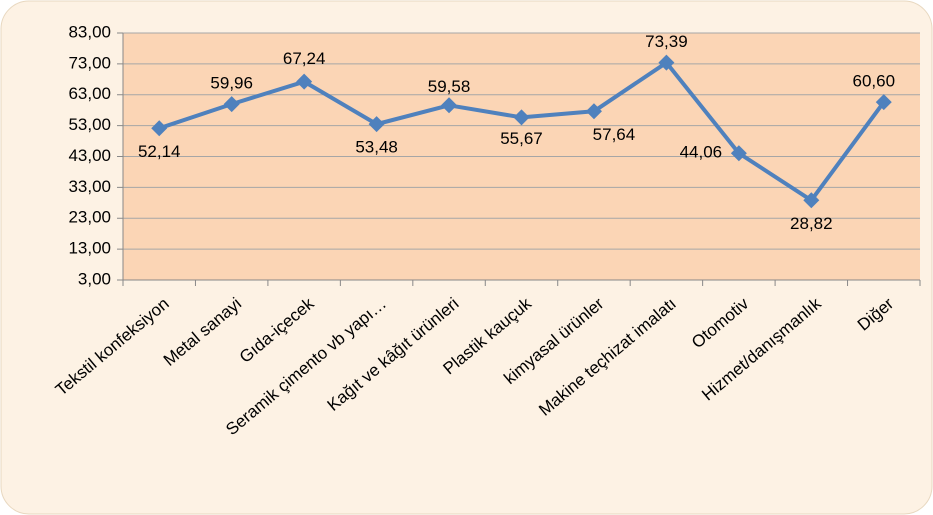  Describe the element at coordinates (89, 31) in the screenshot. I see `y-tick-label: 83,00` at that location.